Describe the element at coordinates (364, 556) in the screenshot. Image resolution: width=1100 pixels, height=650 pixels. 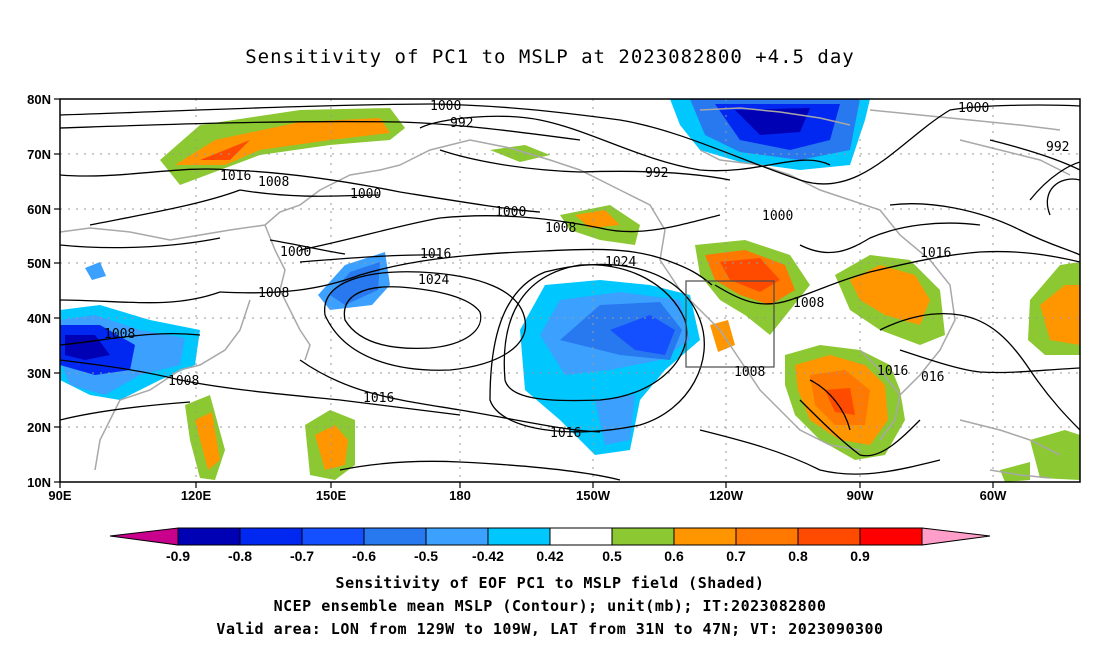
I see `colorbar-label: -0.6` at that location.